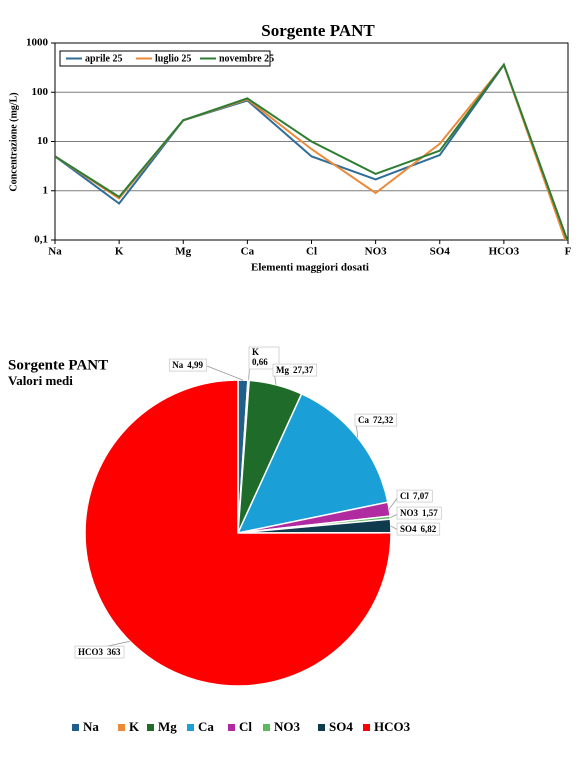 The image size is (588, 773). What do you see at coordinates (37, 43) in the screenshot?
I see `y-tick-label: 1000` at bounding box center [37, 43].